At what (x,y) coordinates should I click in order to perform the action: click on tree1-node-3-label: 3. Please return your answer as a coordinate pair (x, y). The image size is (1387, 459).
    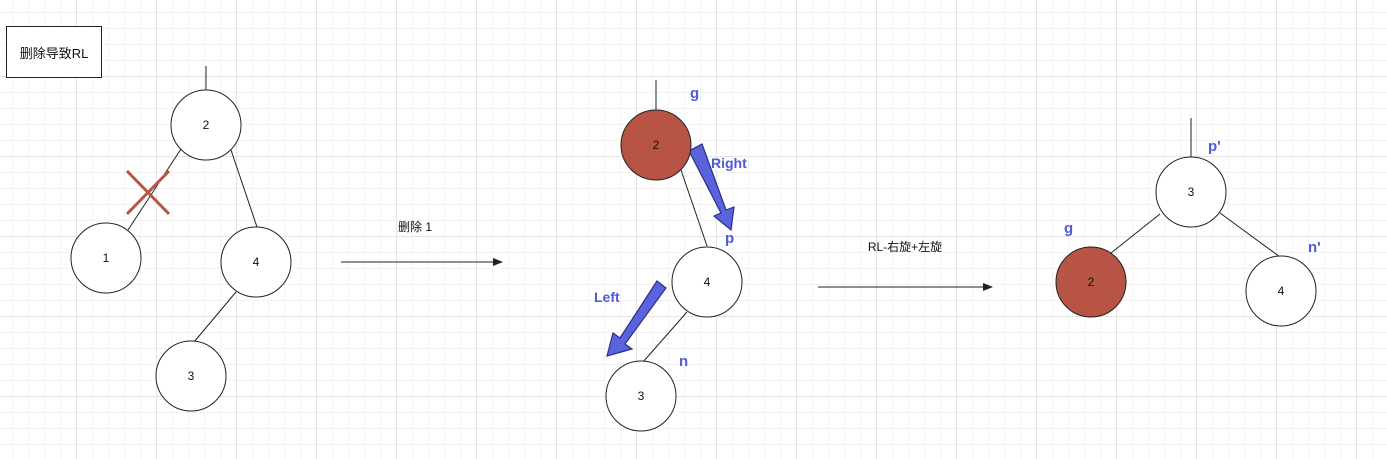
    Looking at the image, I should click on (191, 376).